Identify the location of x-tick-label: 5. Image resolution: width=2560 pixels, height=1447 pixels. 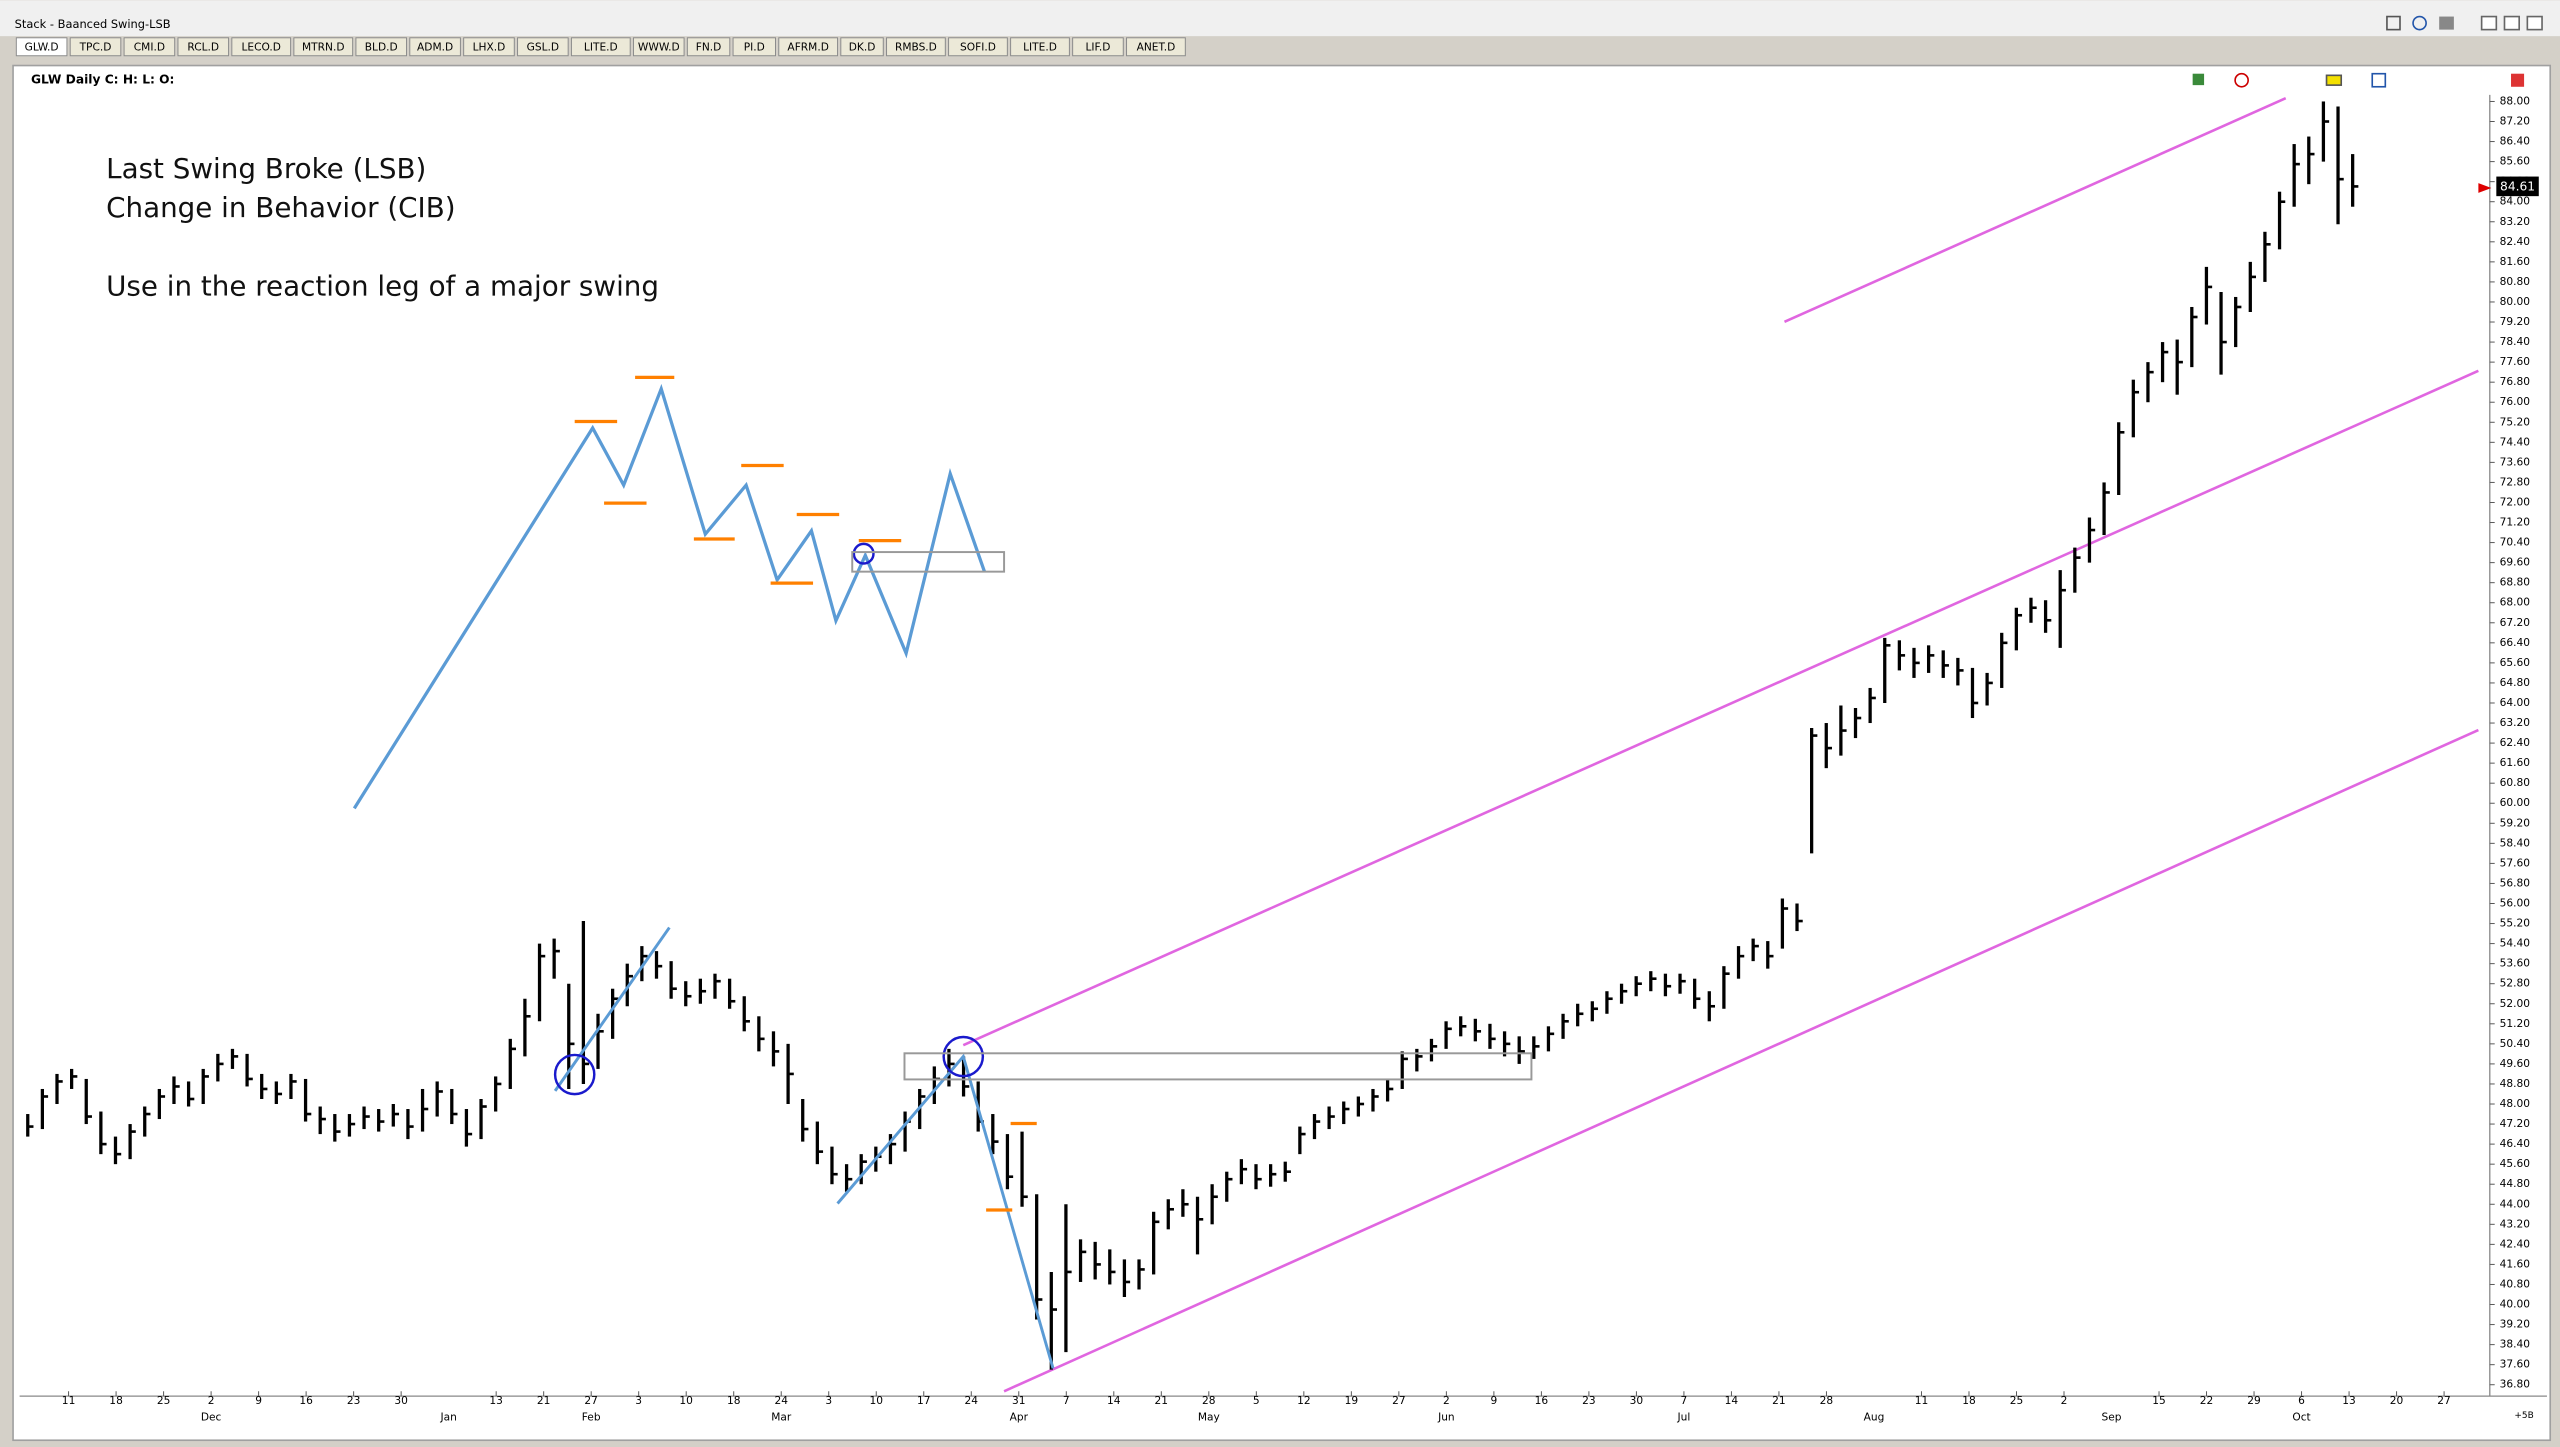
(1256, 1400).